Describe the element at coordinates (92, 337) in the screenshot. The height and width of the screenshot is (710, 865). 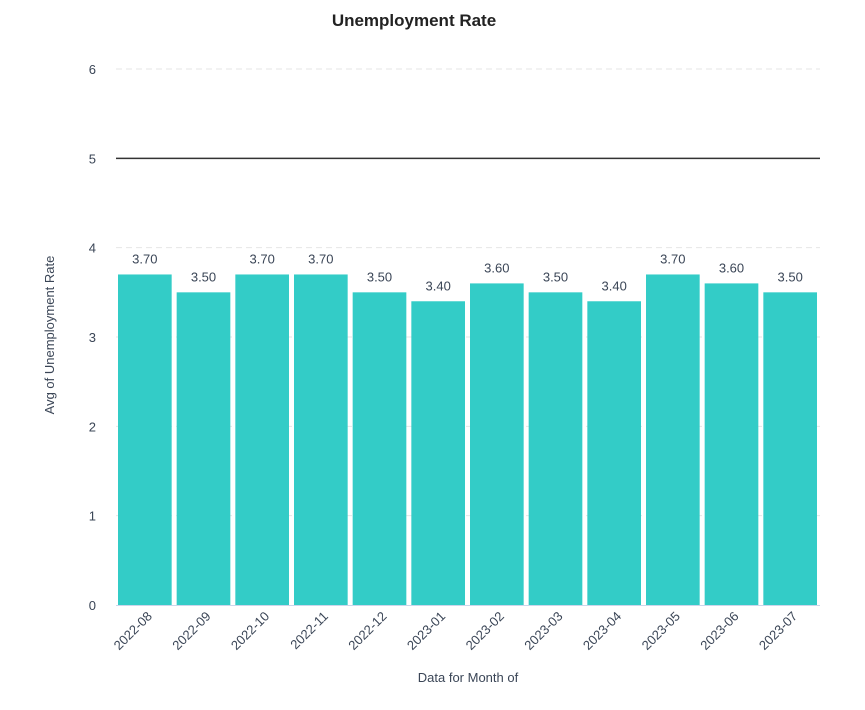
I see `y-tick-label: 3` at that location.